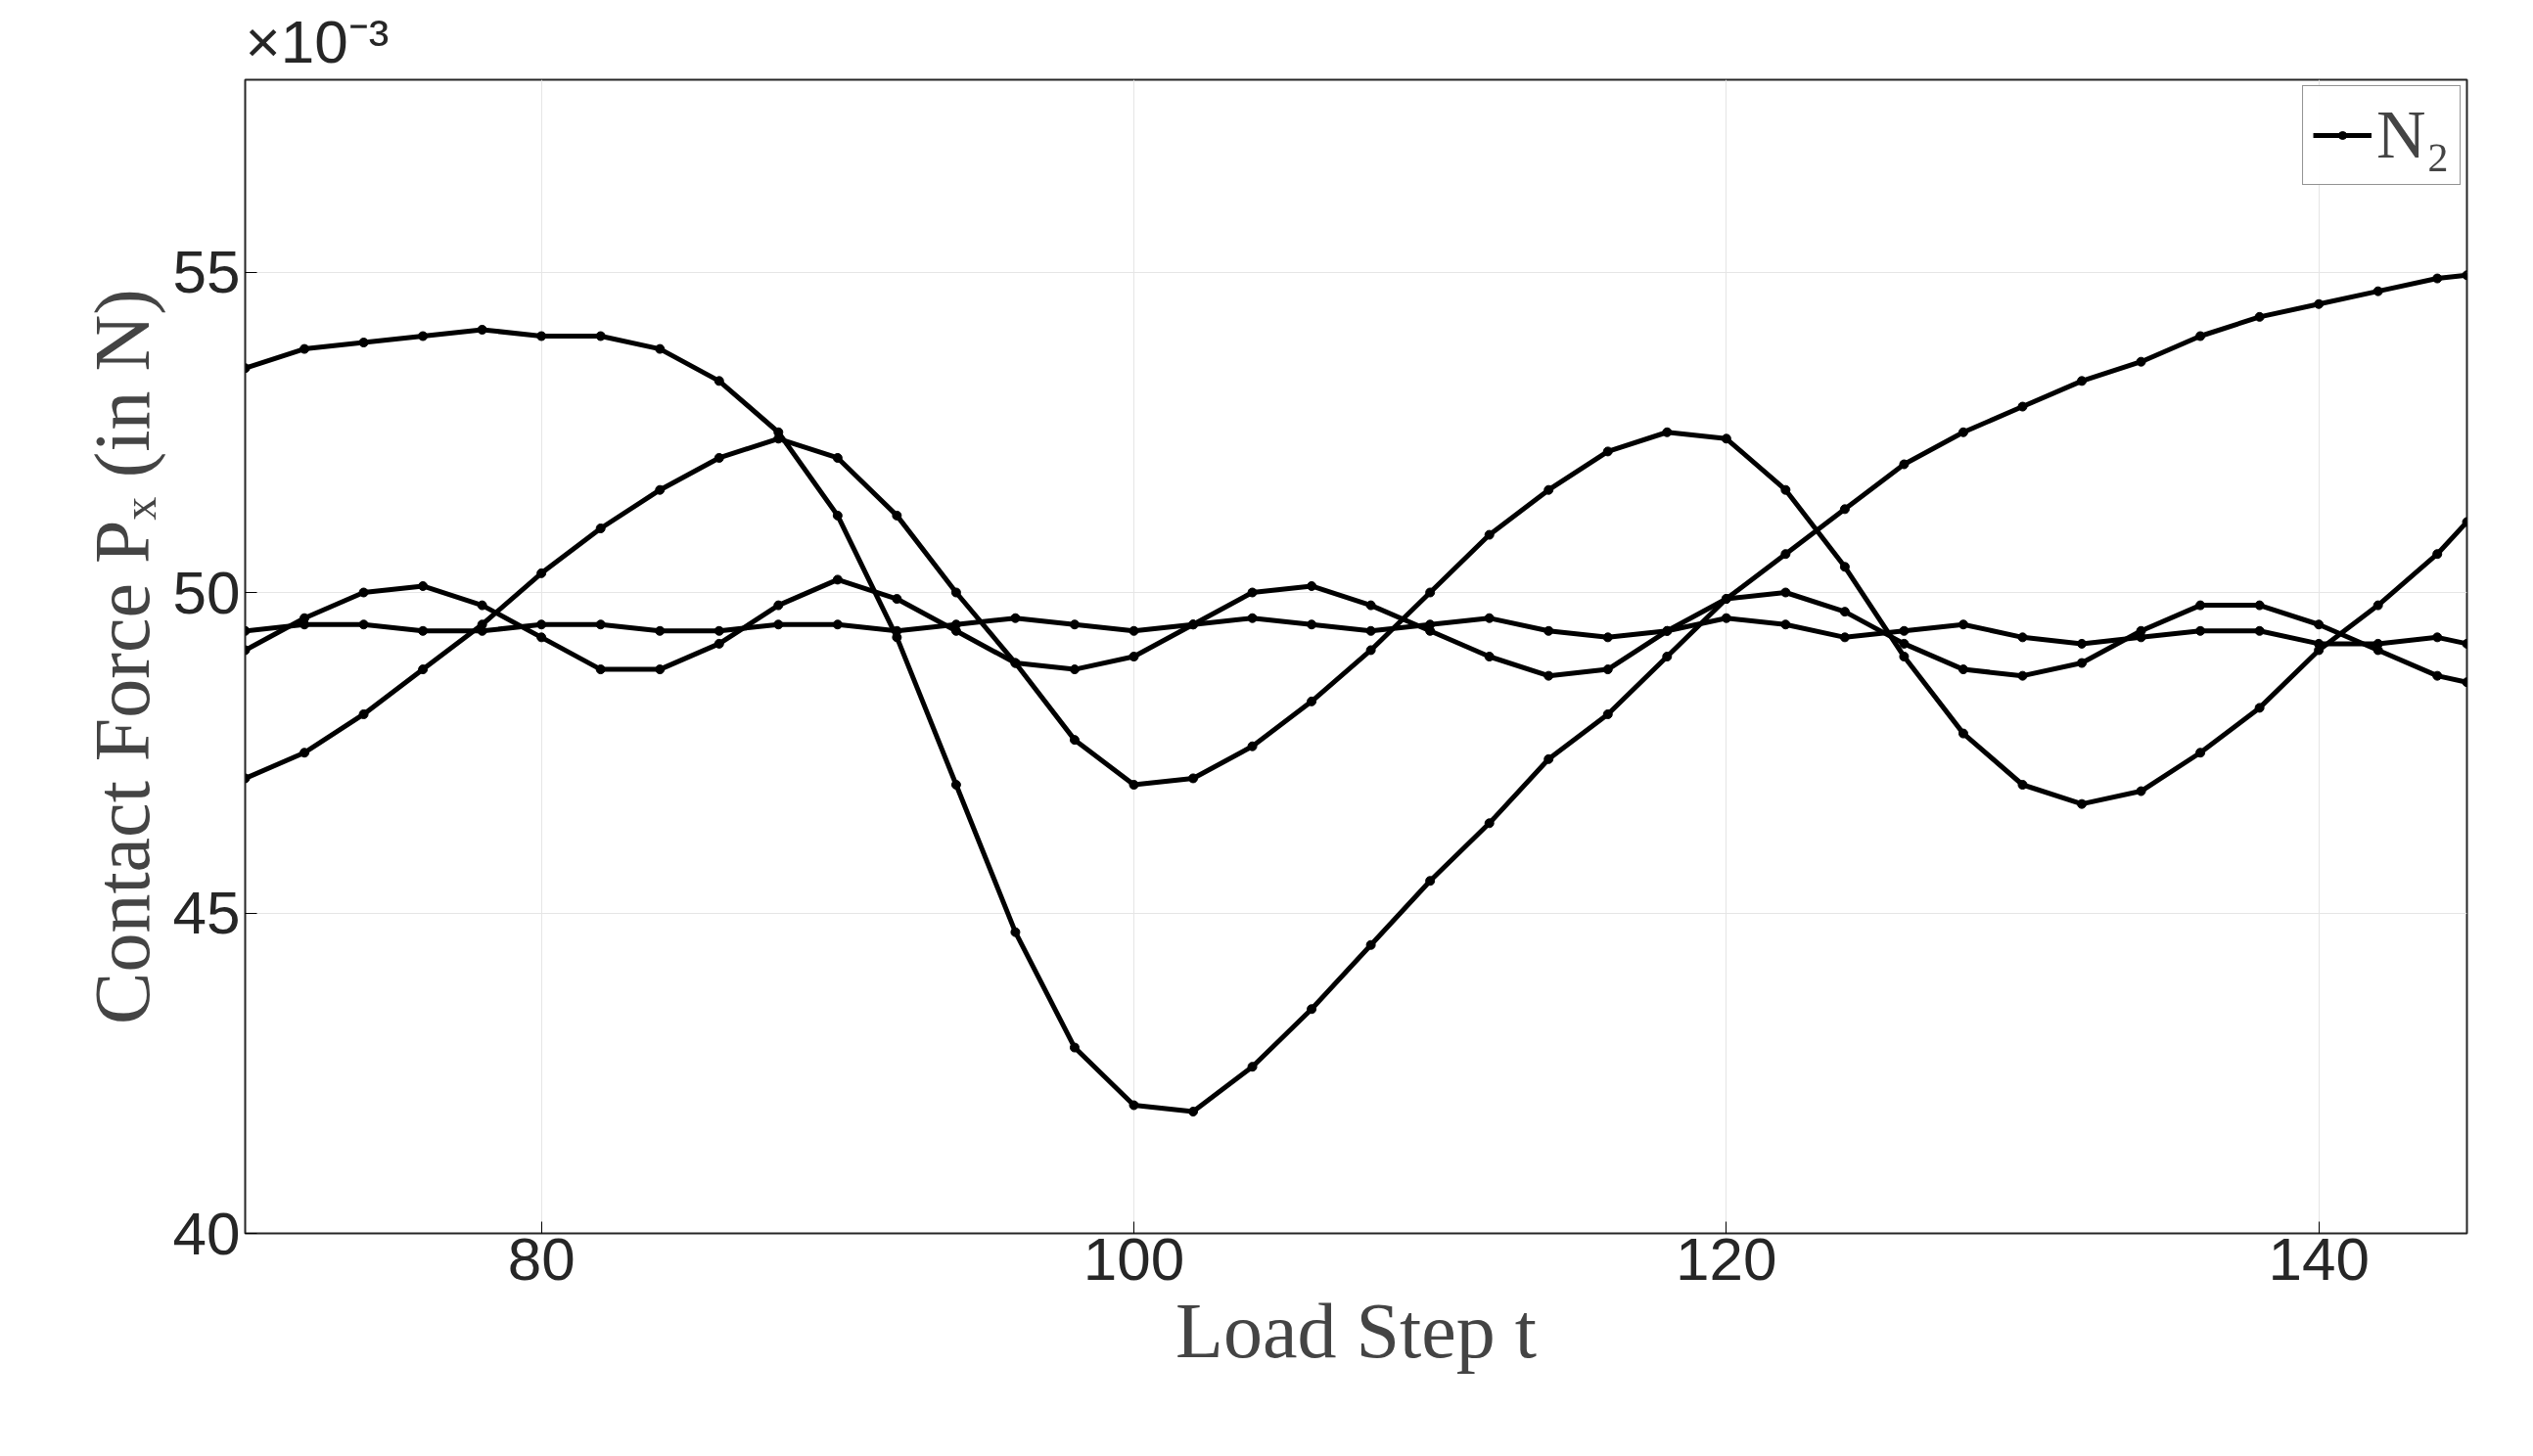 This screenshot has height=1456, width=2533. What do you see at coordinates (2319, 1258) in the screenshot?
I see `x-tick-label: 140` at bounding box center [2319, 1258].